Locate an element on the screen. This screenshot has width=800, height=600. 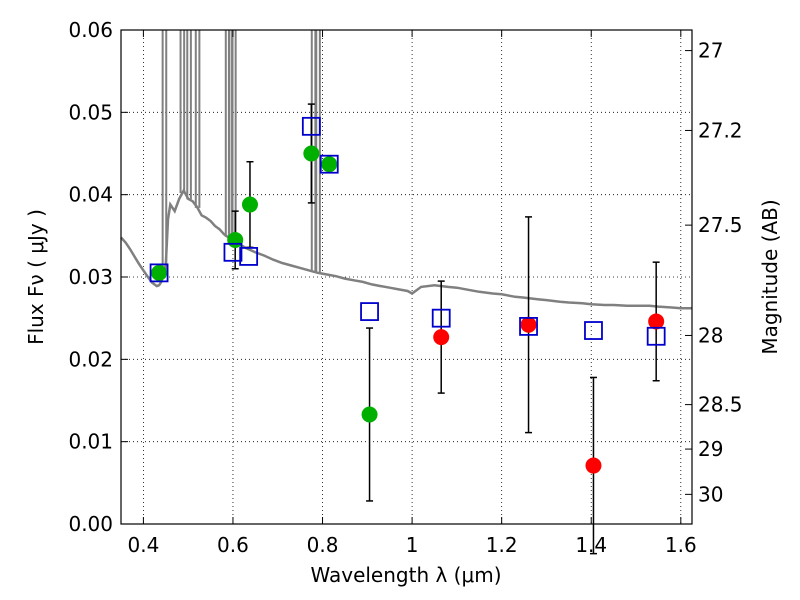
magnitude-tick-label: 27.5 is located at coordinates (720, 225).